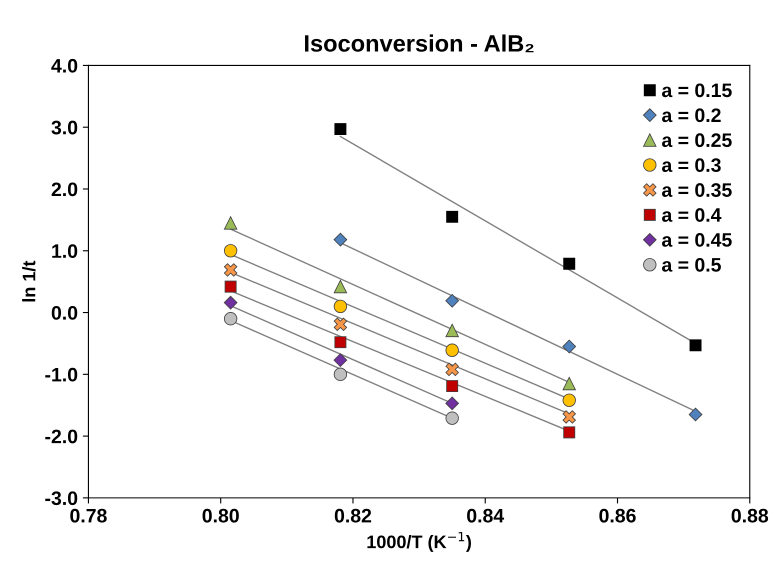 The image size is (769, 569). Describe the element at coordinates (61, 437) in the screenshot. I see `y-tick-label: -2.0` at that location.